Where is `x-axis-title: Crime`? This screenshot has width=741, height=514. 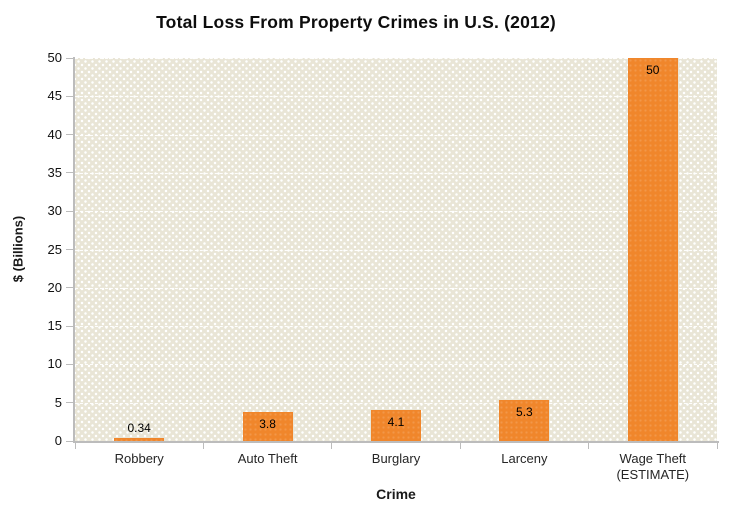
x-axis-title: Crime is located at coordinates (396, 494).